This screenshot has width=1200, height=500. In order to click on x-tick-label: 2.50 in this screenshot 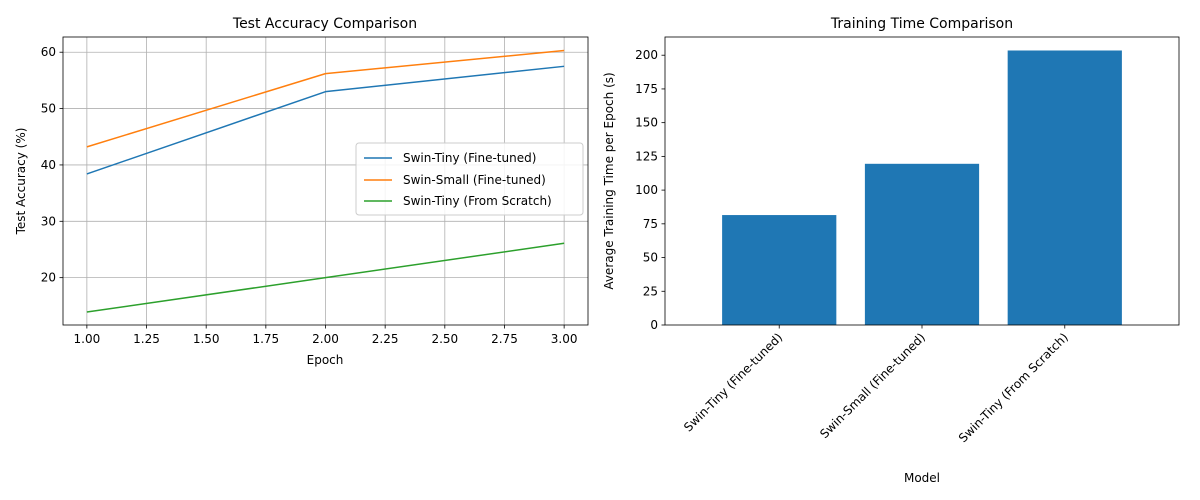, I will do `click(444, 339)`.